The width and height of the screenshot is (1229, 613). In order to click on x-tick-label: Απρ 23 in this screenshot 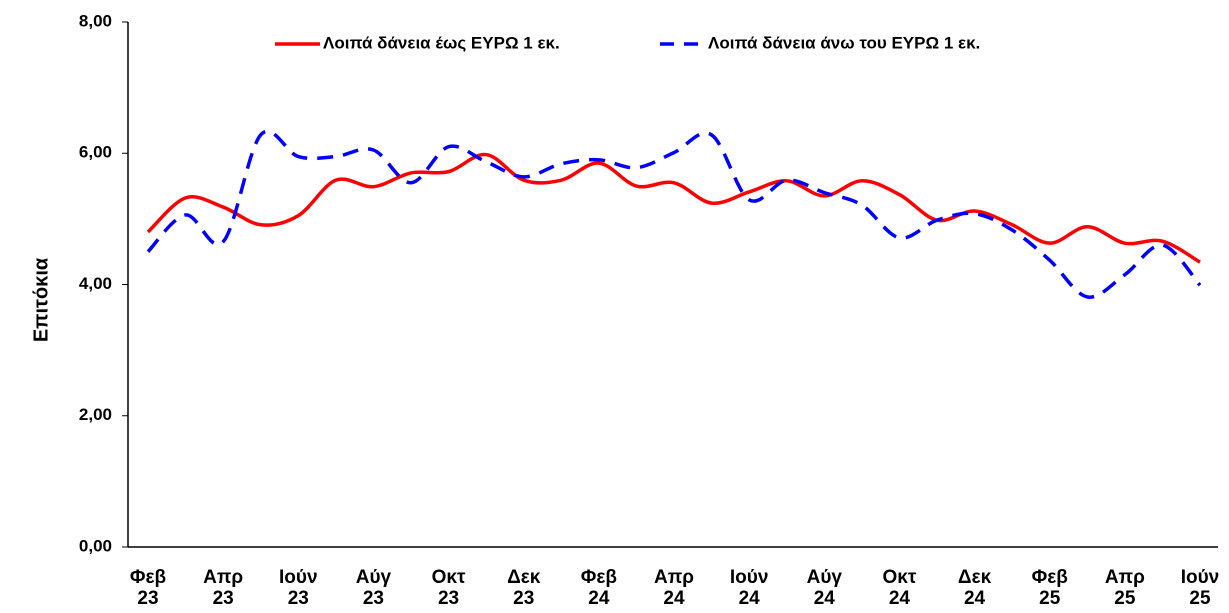, I will do `click(223, 588)`.